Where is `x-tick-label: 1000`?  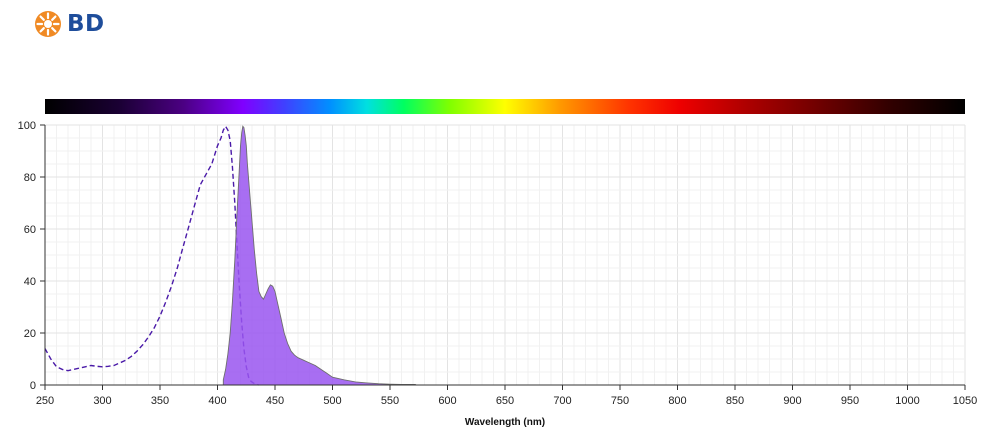 x-tick-label: 1000 is located at coordinates (907, 401).